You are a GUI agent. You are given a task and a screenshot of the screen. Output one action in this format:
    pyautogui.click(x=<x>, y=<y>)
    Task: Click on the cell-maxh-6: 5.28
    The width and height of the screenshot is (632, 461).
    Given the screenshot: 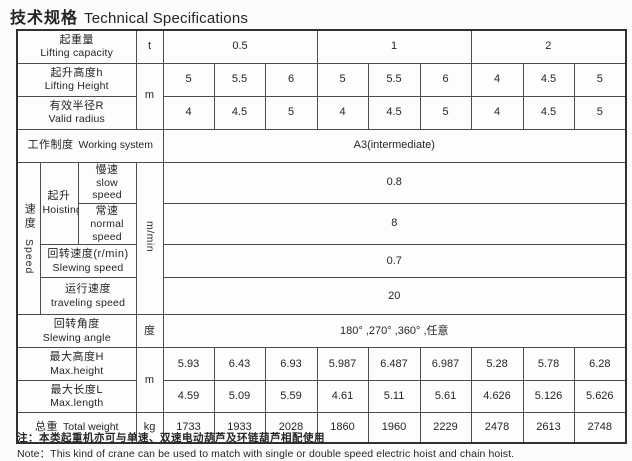 What is the action you would take?
    pyautogui.click(x=497, y=364)
    